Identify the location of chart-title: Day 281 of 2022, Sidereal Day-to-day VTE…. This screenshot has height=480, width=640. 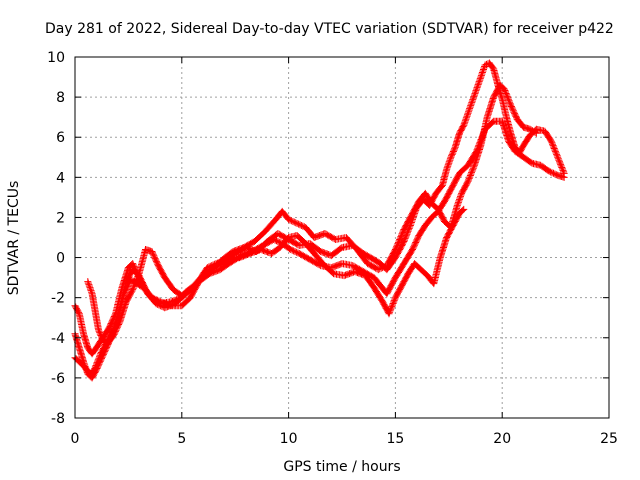
(329, 29).